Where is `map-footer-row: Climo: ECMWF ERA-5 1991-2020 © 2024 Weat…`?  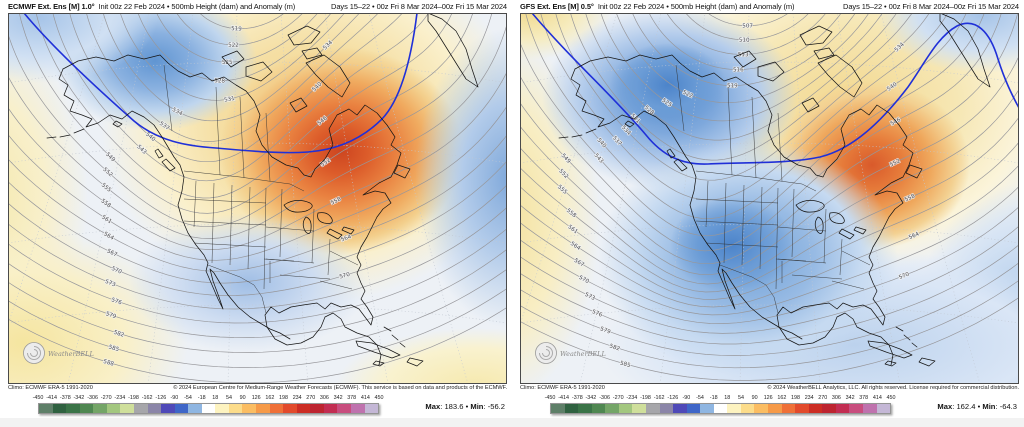
map-footer-row: Climo: ECMWF ERA-5 1991-2020 © 2024 Weat… is located at coordinates (769, 388).